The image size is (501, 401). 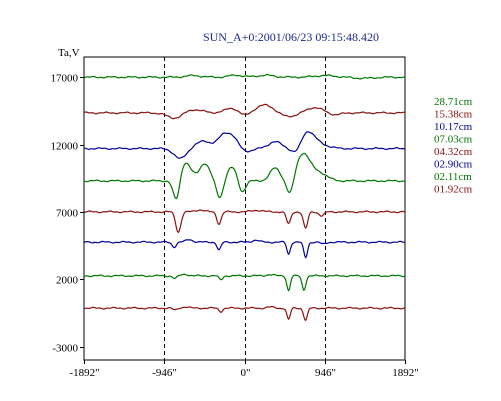 I want to click on legend-entry-6: 02.11cm, so click(x=453, y=177).